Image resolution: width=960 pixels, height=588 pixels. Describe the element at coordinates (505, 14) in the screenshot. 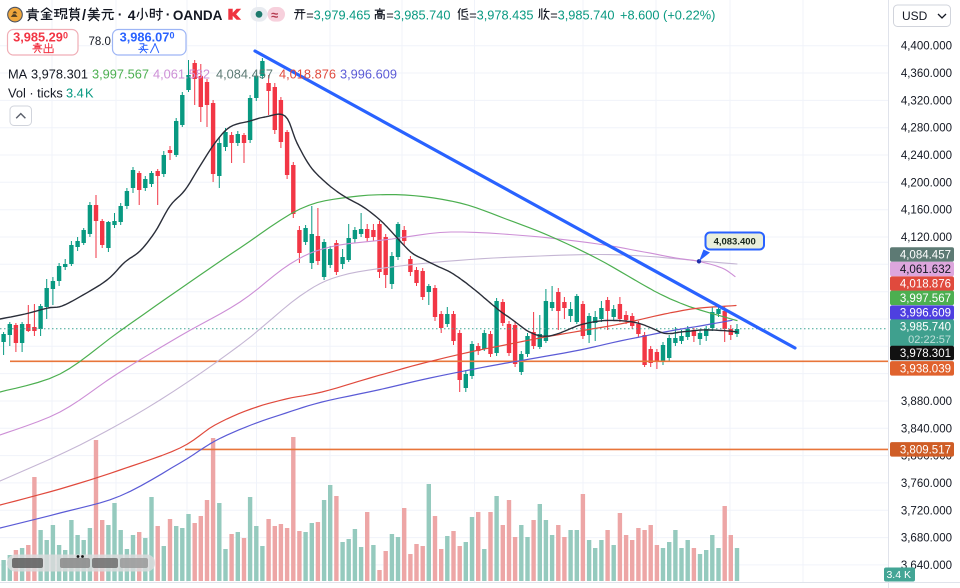

I see `svg-text: 3,978.435` at that location.